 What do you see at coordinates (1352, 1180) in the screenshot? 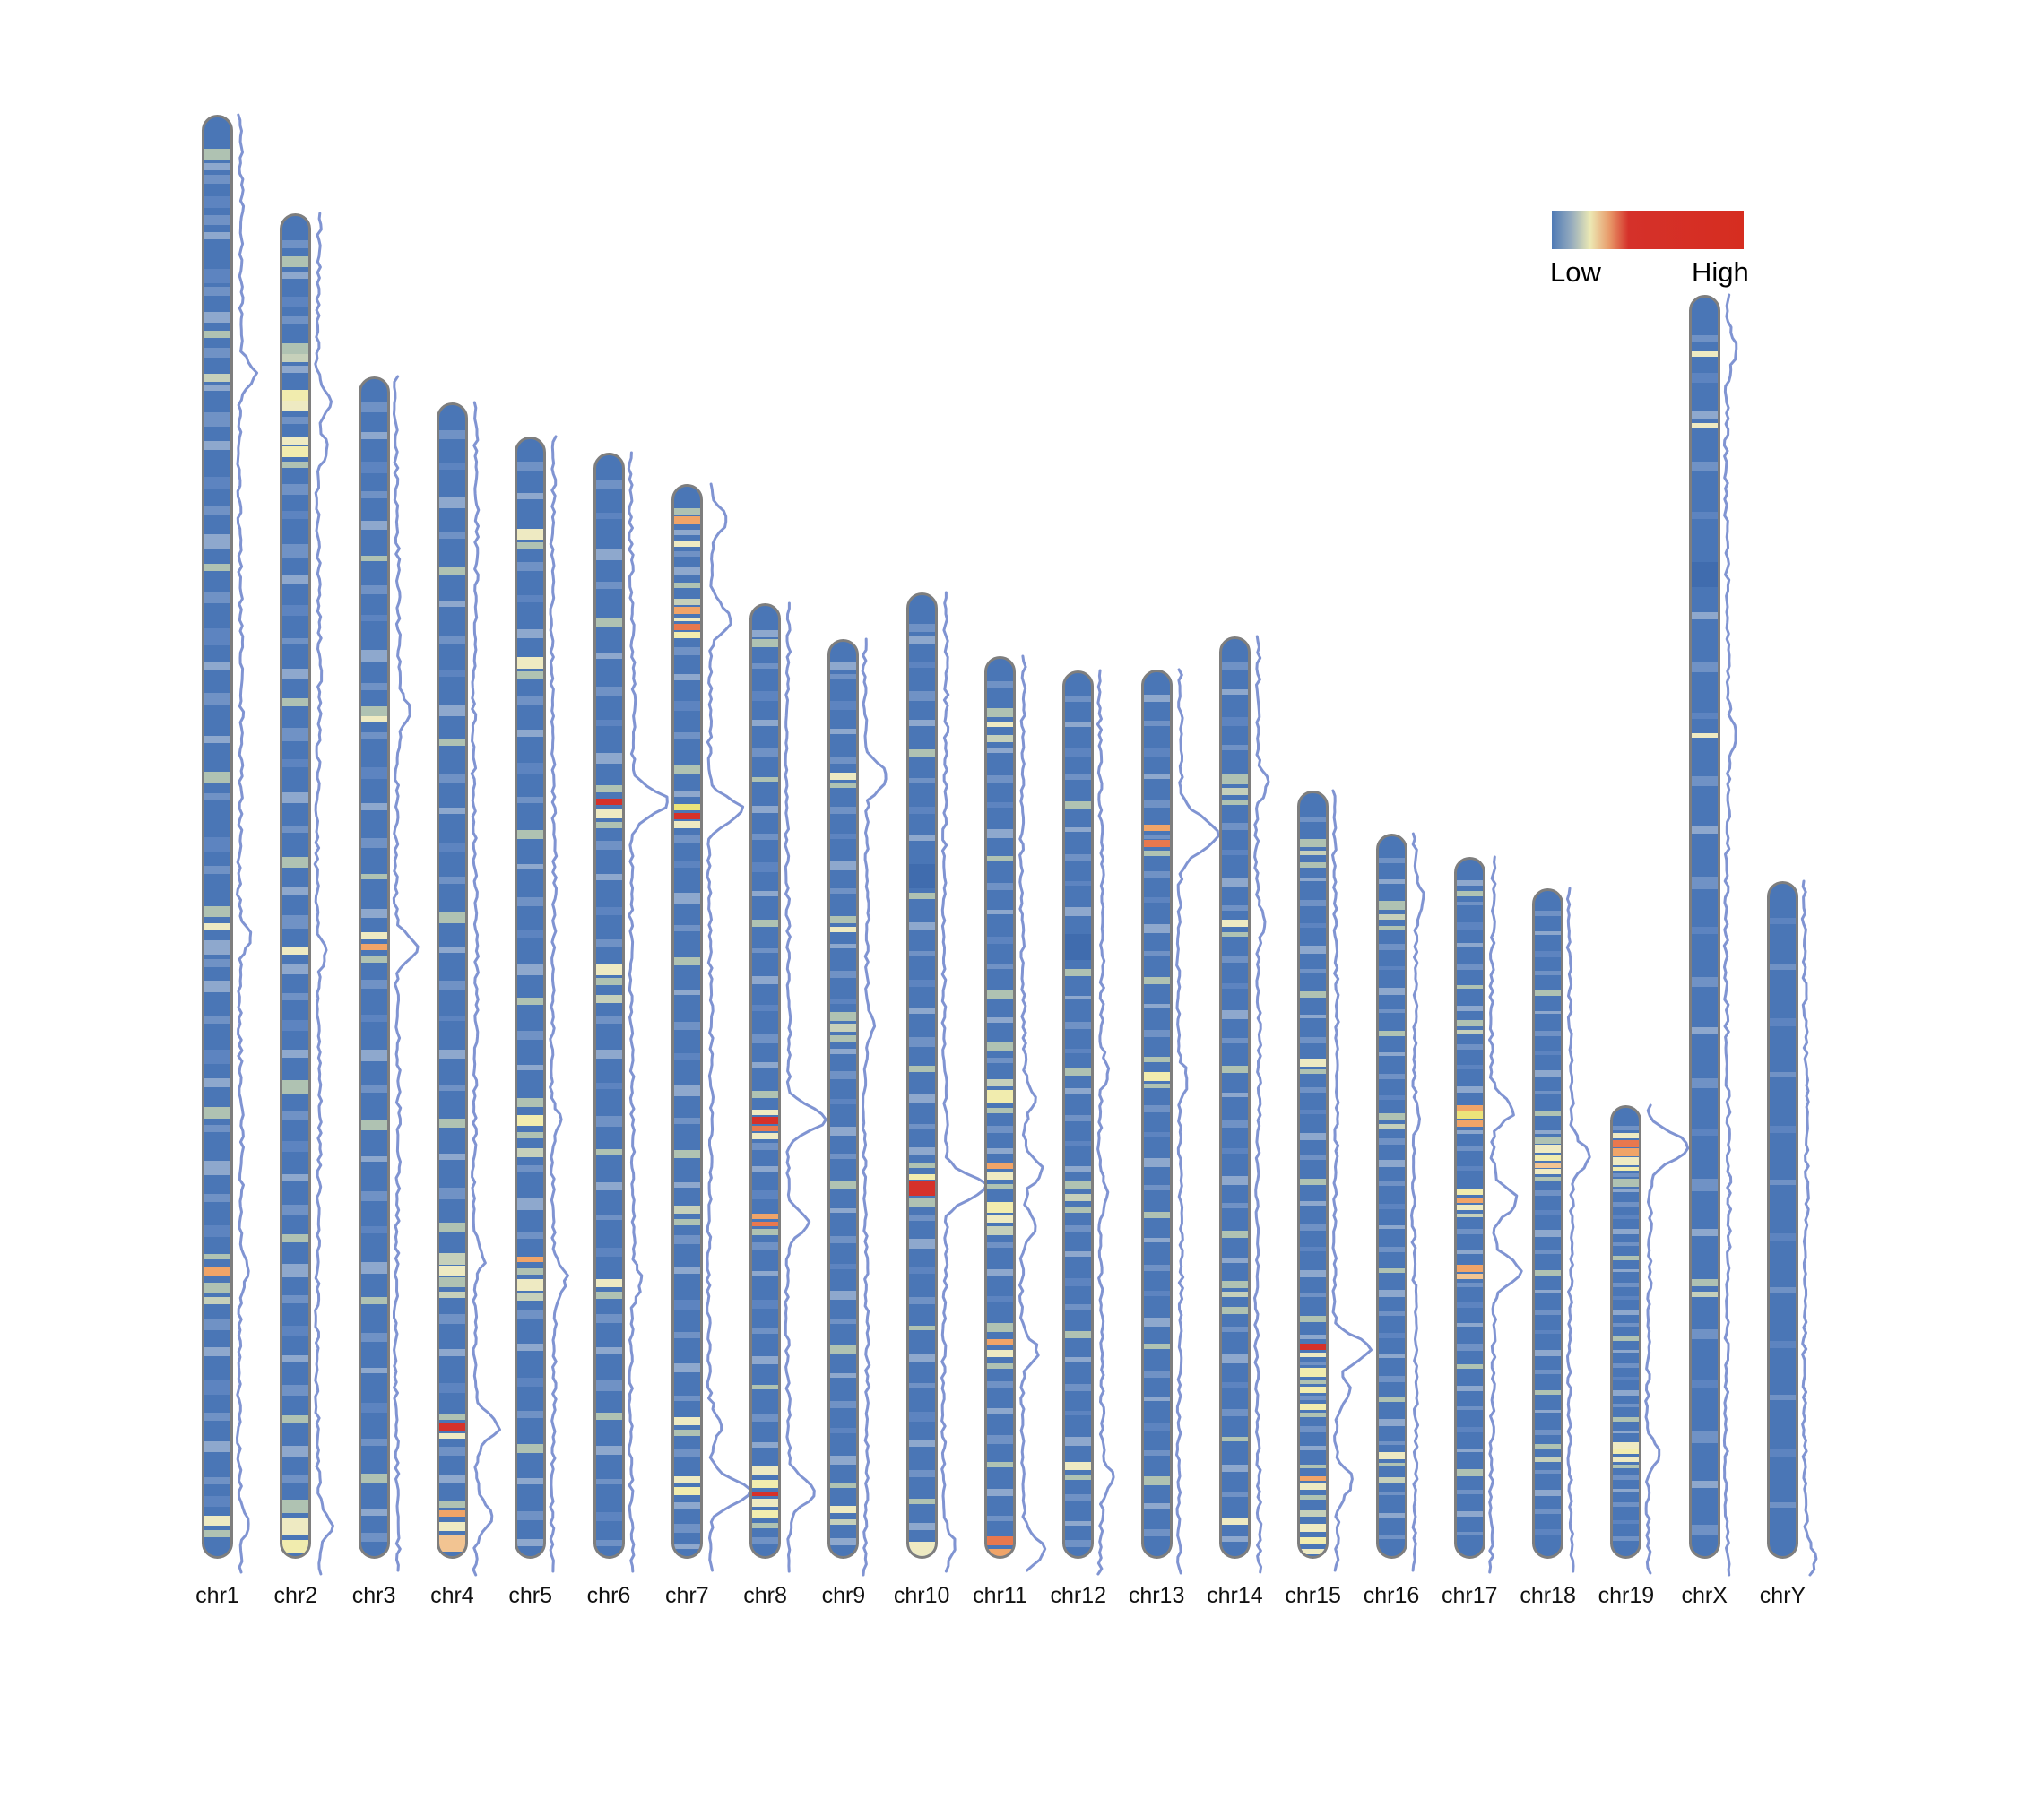
I see `density-line-chr15` at bounding box center [1352, 1180].